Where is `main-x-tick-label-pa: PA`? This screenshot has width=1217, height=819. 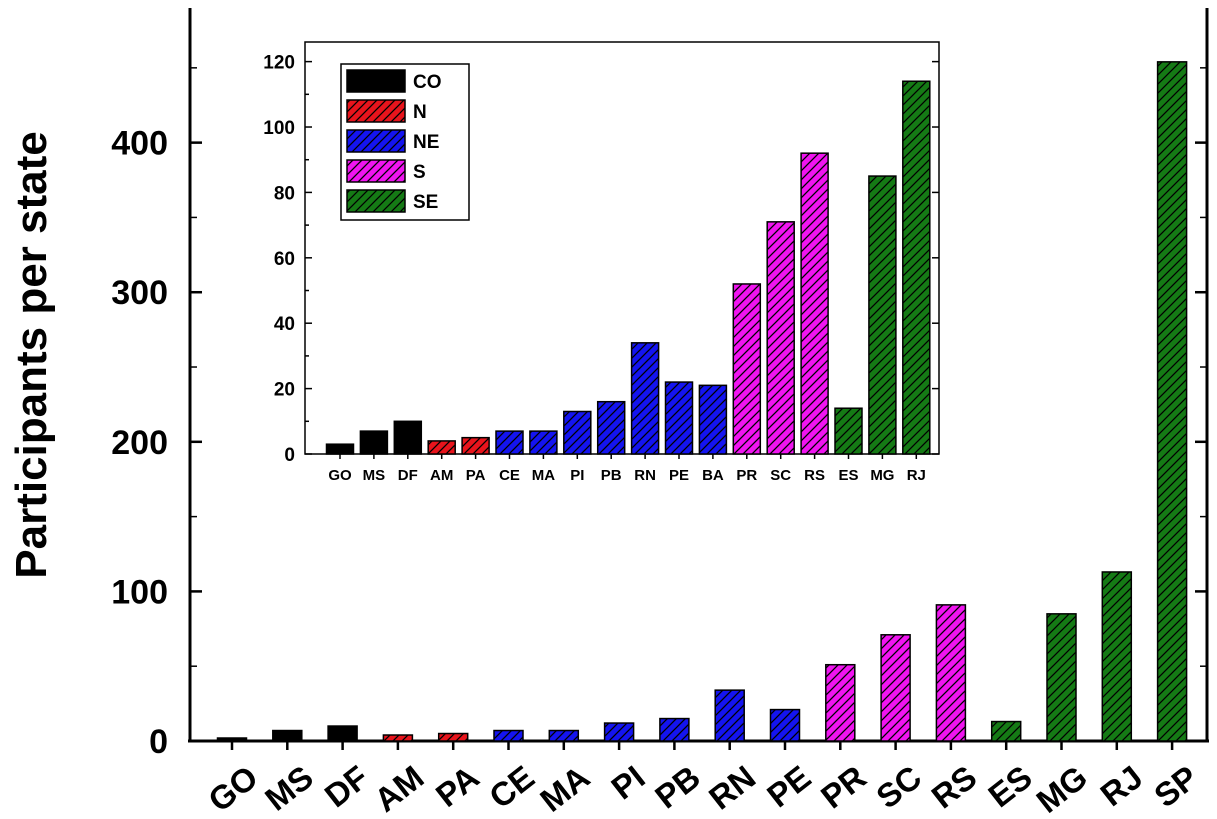
main-x-tick-label-pa: PA is located at coordinates (457, 786).